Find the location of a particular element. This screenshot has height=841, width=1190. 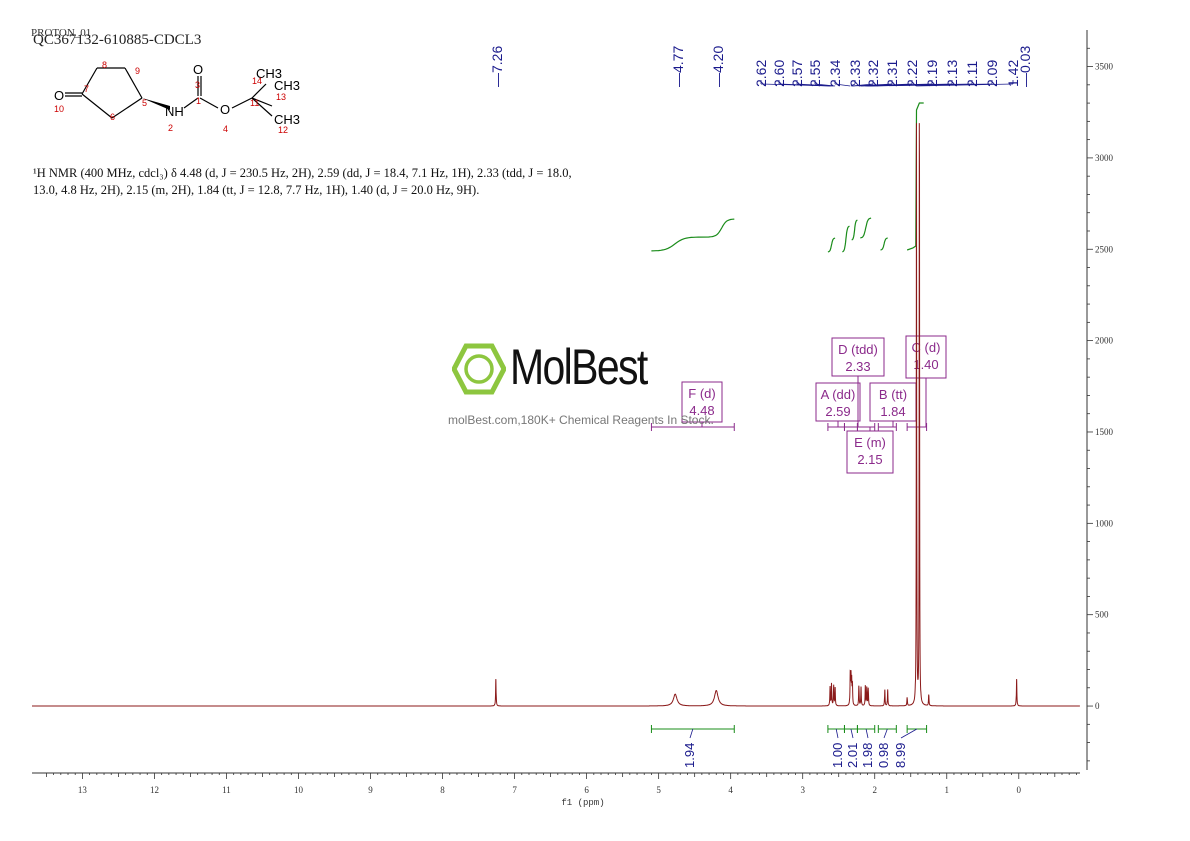

x-tick-label: 6 is located at coordinates (586, 790).